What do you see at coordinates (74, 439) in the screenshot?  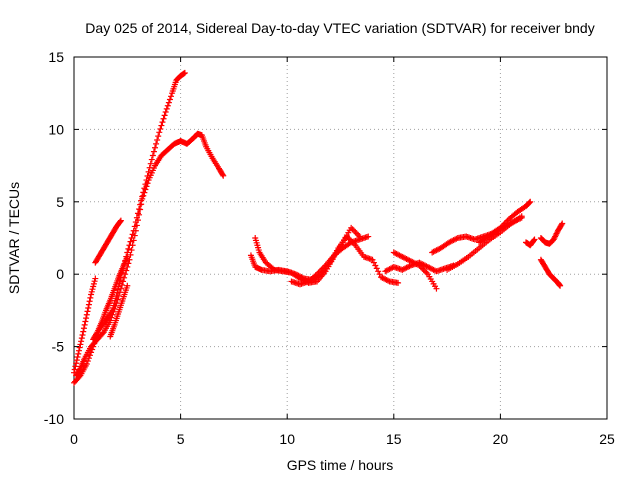 I see `x-tick-label: 0` at bounding box center [74, 439].